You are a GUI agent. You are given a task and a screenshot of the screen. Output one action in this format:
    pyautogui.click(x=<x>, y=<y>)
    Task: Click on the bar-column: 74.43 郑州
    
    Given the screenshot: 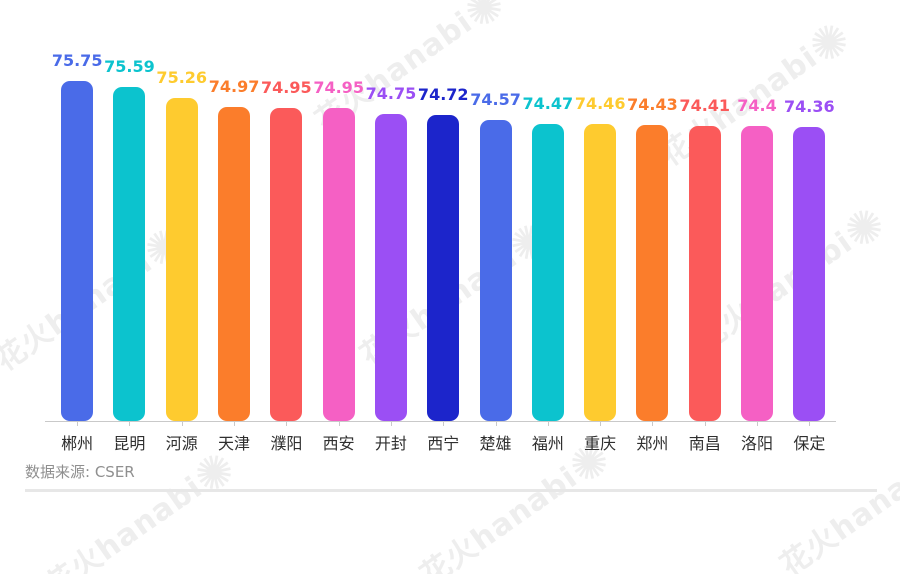 What is the action you would take?
    pyautogui.click(x=652, y=226)
    